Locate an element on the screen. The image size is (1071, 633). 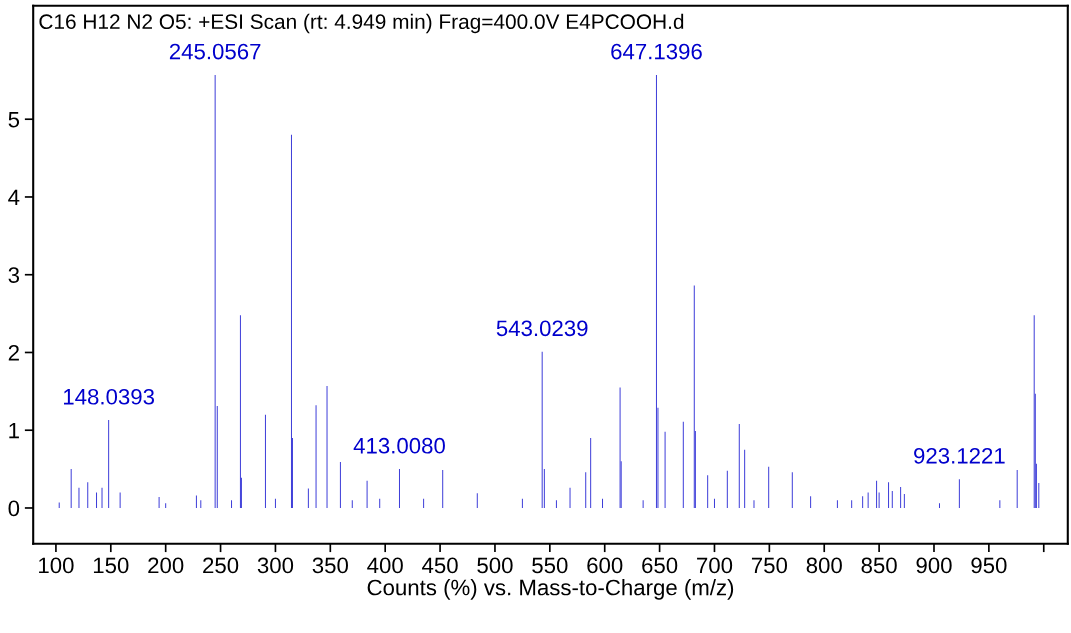
annotation: 245.0567 is located at coordinates (215, 51).